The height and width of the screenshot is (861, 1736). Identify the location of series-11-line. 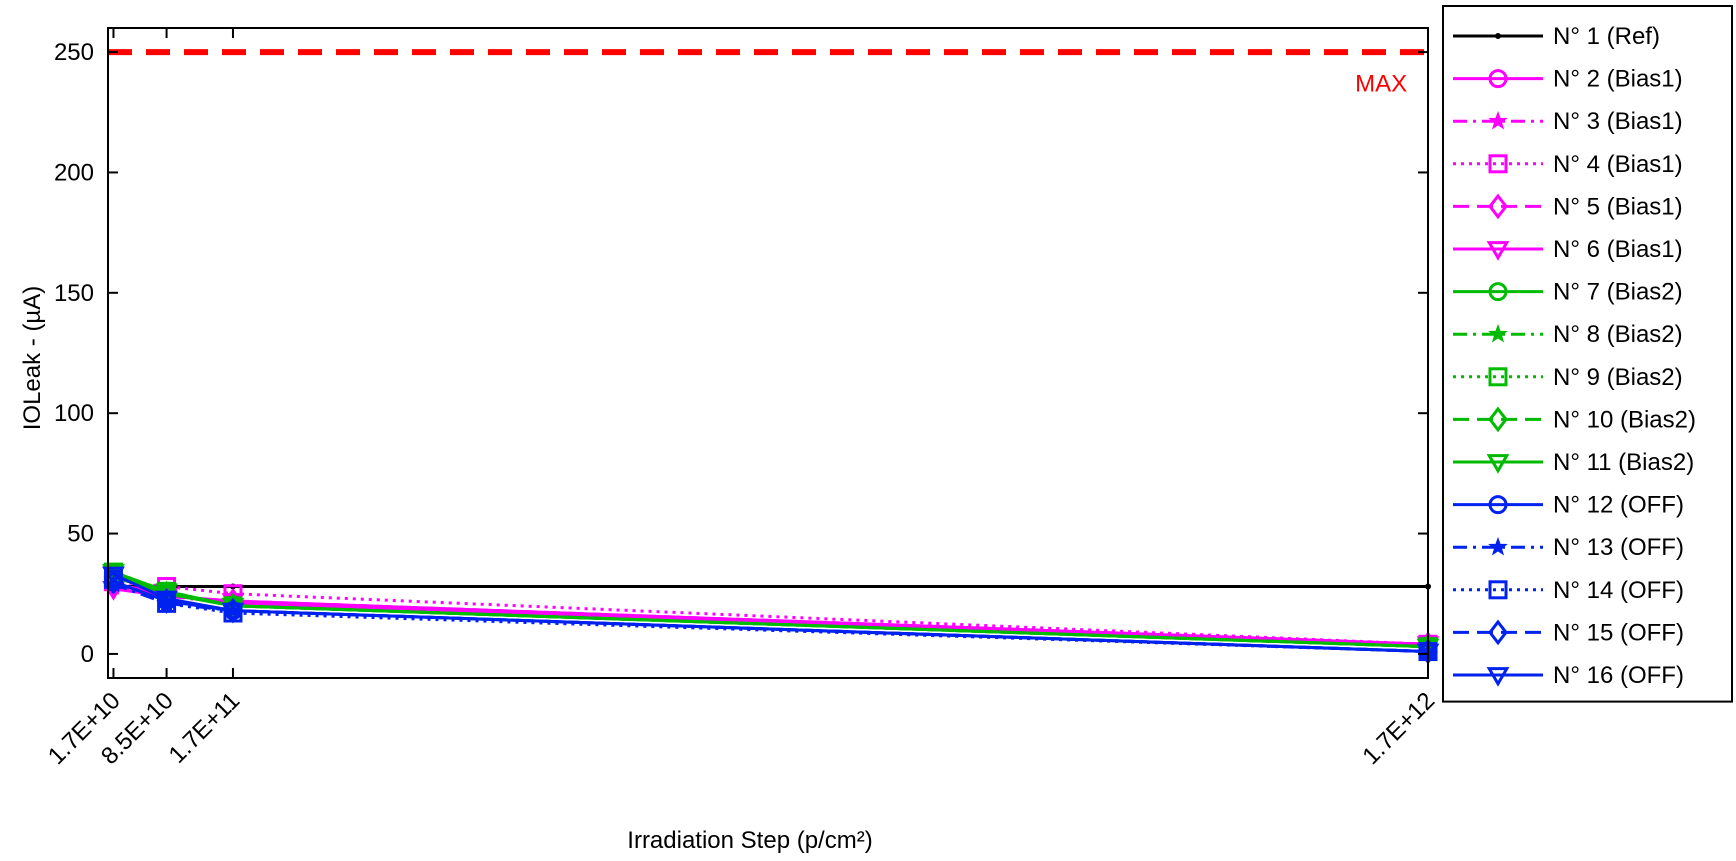
(770, 609).